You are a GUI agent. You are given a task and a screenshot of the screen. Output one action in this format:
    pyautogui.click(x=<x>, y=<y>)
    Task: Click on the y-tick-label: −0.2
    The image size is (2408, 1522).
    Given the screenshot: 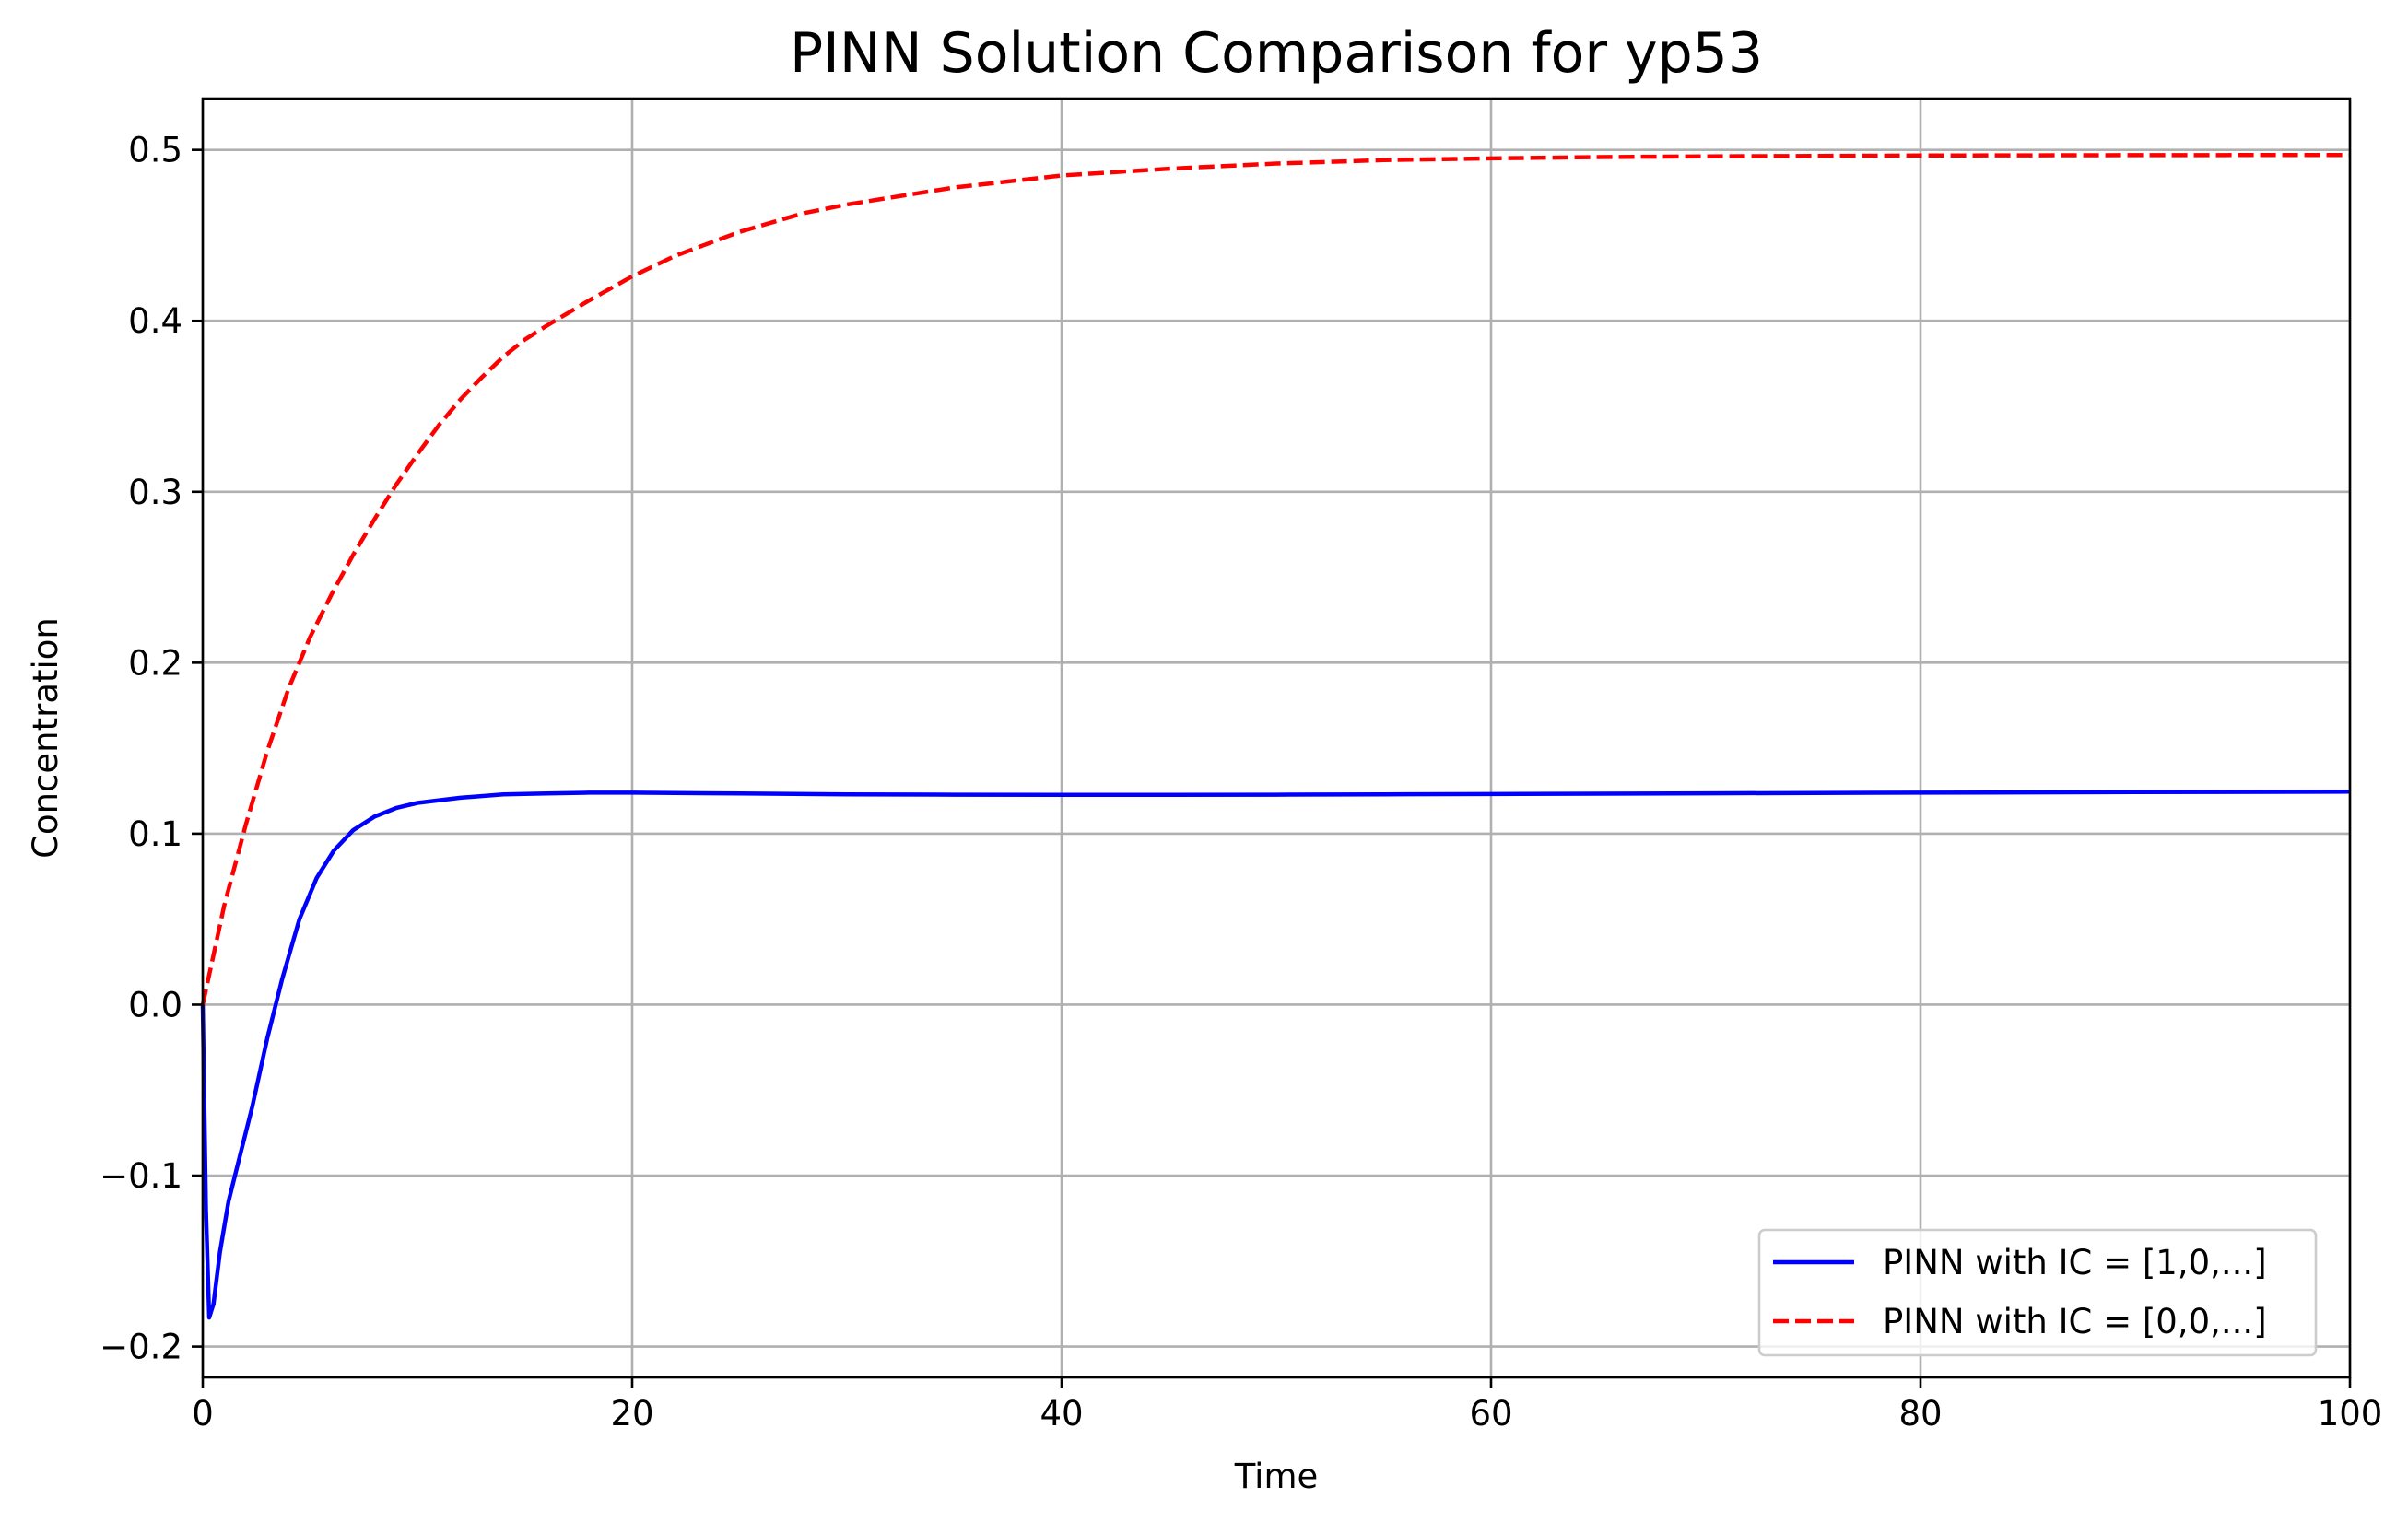 What is the action you would take?
    pyautogui.click(x=141, y=1347)
    